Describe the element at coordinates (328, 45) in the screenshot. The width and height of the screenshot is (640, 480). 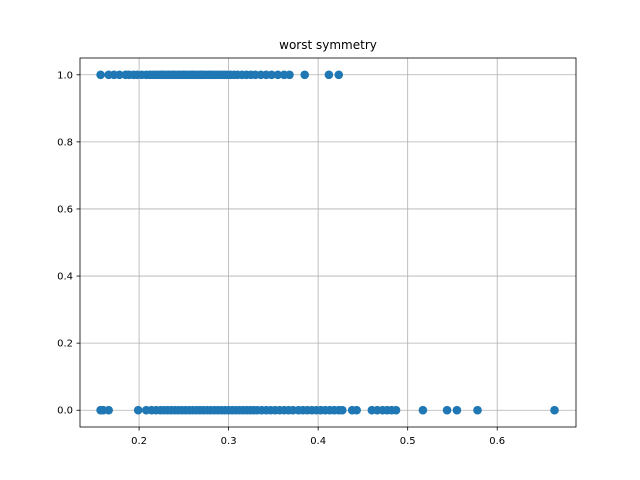
I see `chart-title: worst symmetry` at that location.